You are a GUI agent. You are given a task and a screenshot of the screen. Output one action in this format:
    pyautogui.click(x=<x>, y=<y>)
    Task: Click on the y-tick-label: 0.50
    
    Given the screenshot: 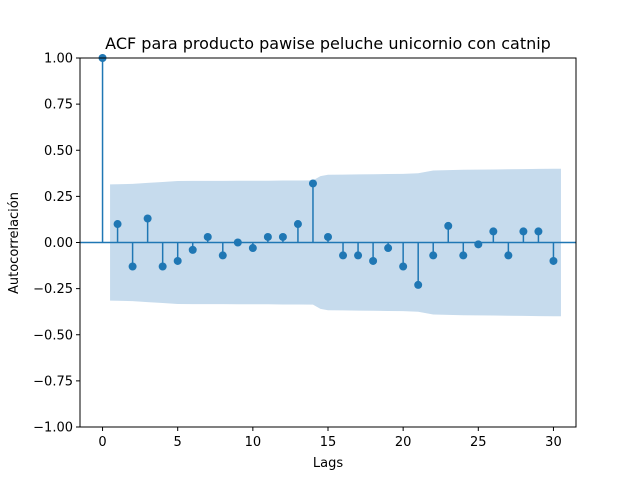 What is the action you would take?
    pyautogui.click(x=58, y=151)
    